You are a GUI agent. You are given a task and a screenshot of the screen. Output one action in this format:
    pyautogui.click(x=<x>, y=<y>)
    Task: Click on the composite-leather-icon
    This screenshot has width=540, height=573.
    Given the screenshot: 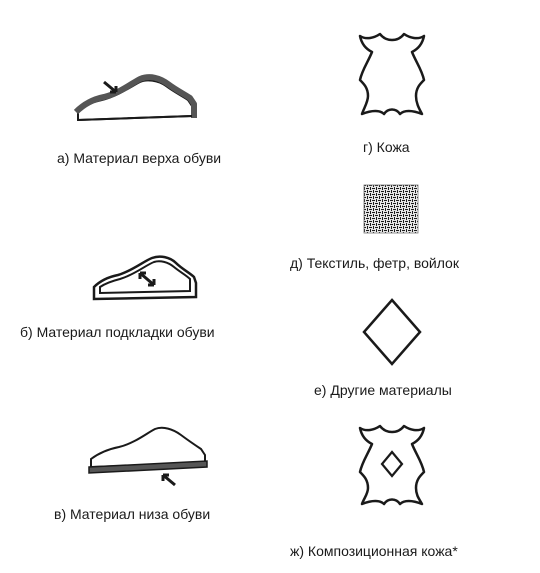 What is the action you would take?
    pyautogui.click(x=392, y=465)
    